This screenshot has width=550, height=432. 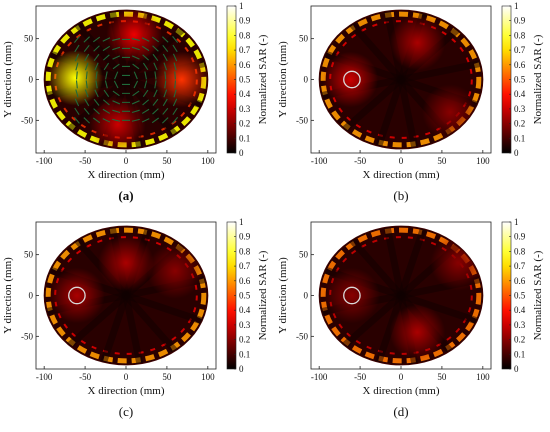 What do you see at coordinates (401, 195) in the screenshot?
I see `panel-label: (b)` at bounding box center [401, 195].